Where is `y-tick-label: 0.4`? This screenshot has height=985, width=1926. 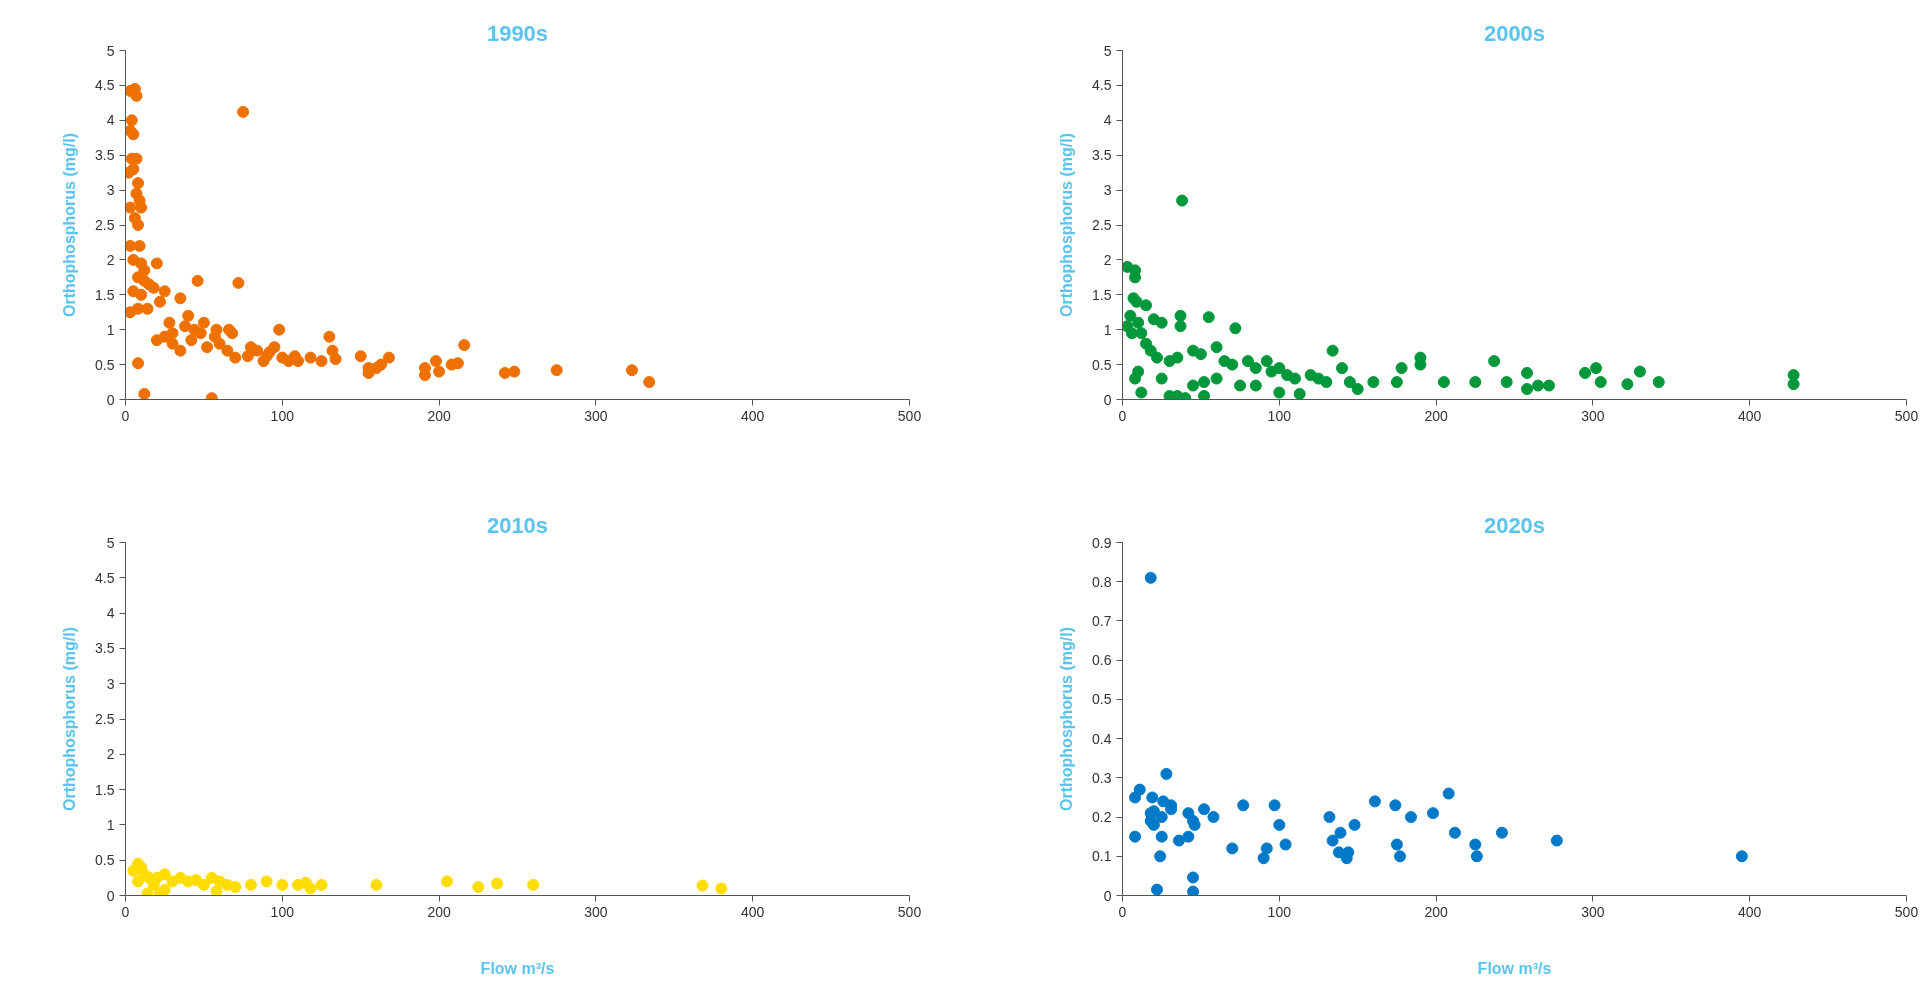
y-tick-label: 0.4 is located at coordinates (1102, 738).